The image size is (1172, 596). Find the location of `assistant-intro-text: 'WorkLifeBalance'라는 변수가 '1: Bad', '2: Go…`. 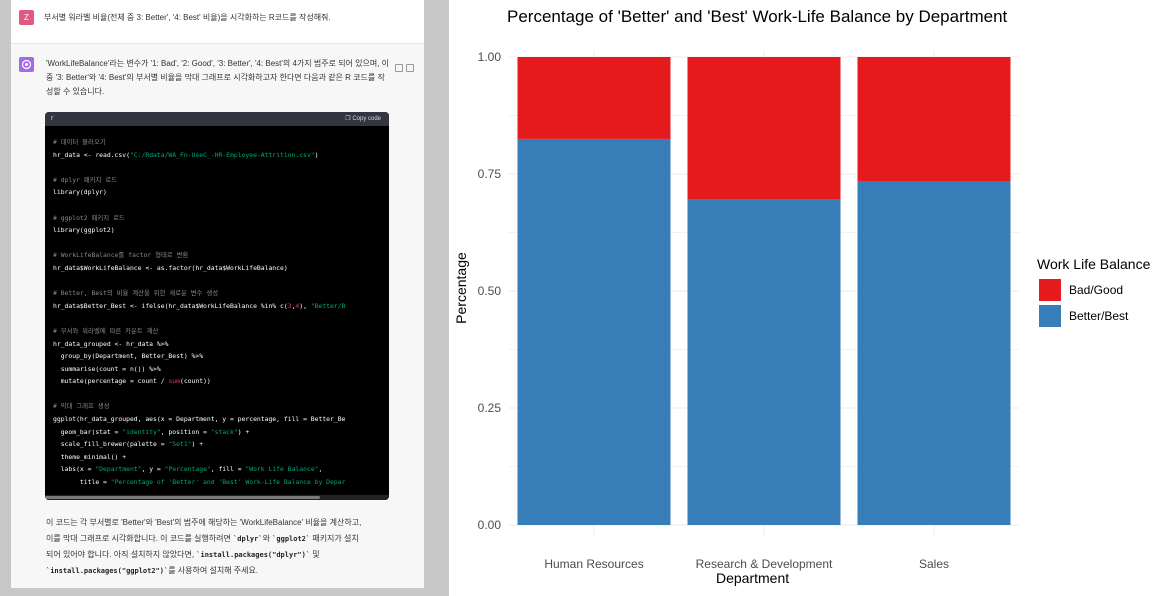

assistant-intro-text: 'WorkLifeBalance'라는 변수가 '1: Bad', '2: Go… is located at coordinates (218, 77).